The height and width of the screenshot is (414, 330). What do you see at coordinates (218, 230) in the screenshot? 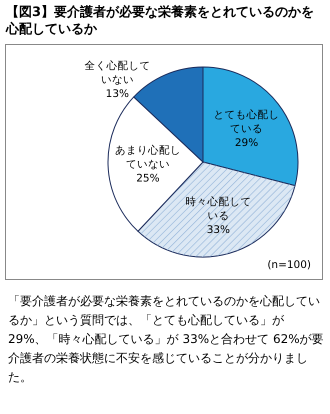
I see `data-label: 33%` at bounding box center [218, 230].